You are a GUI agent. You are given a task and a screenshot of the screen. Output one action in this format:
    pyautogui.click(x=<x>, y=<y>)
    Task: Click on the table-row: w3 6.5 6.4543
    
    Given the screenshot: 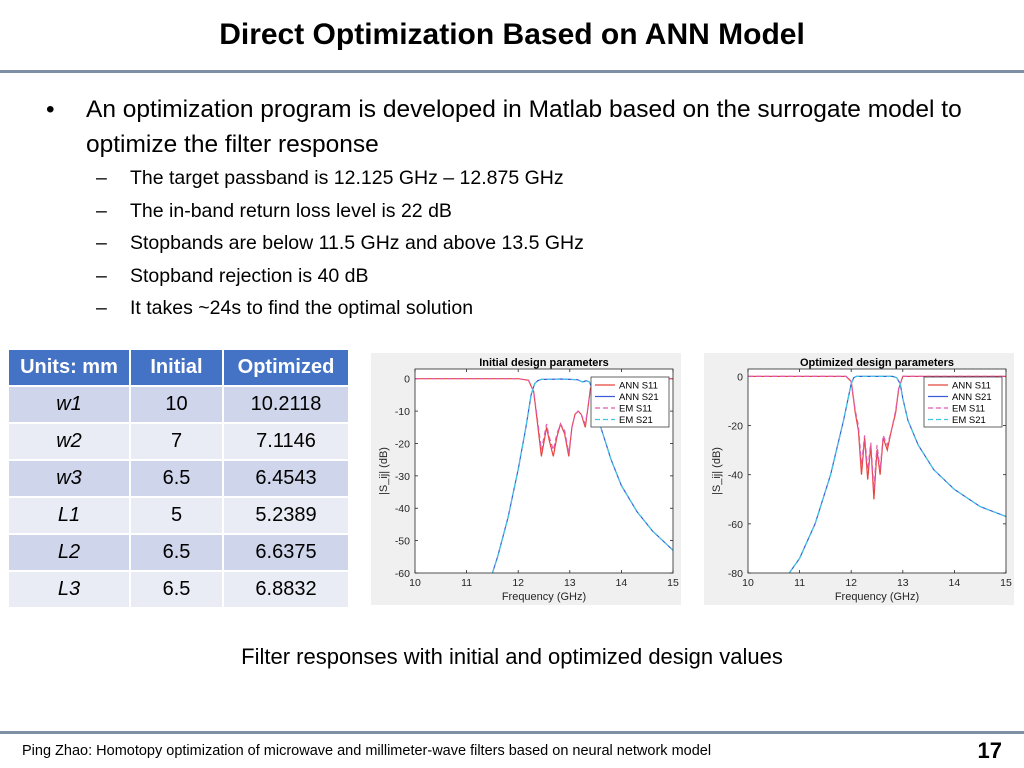 What is the action you would take?
    pyautogui.click(x=179, y=479)
    